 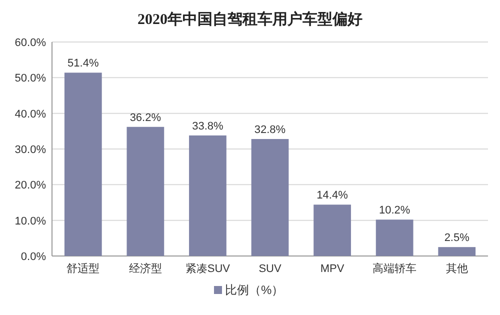 What do you see at coordinates (30, 150) in the screenshot?
I see `y-tick-label: 30.0%` at bounding box center [30, 150].